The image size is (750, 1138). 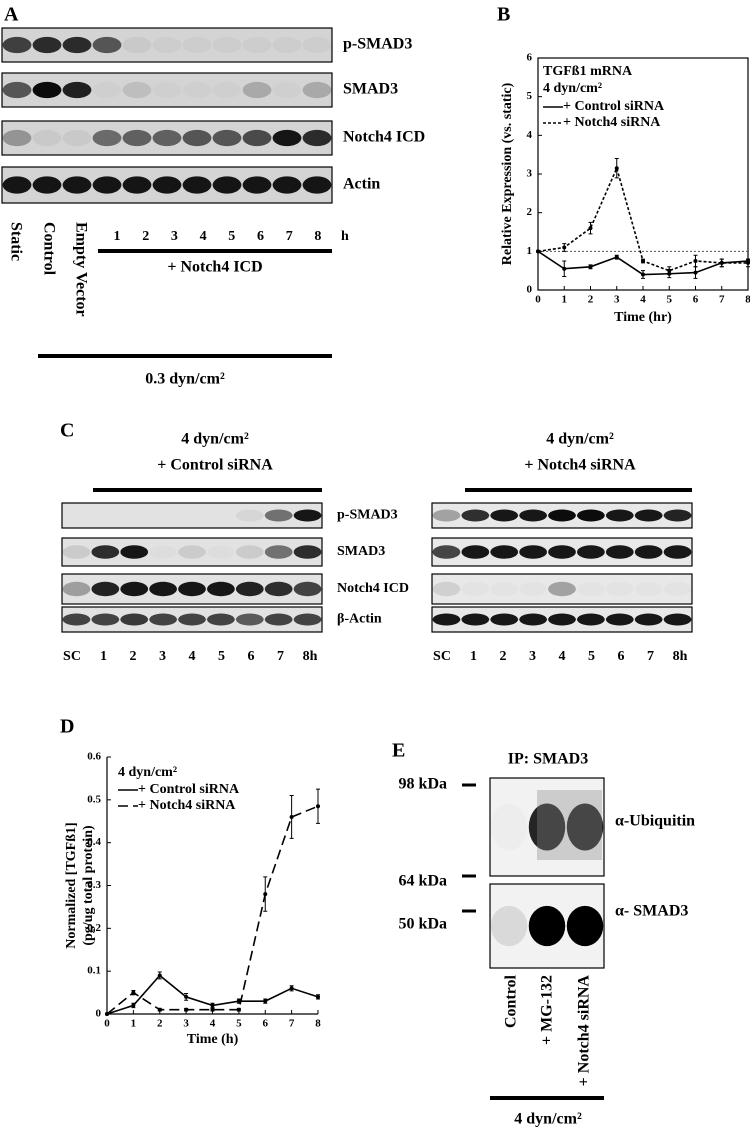 I want to click on blot-label: α- SMAD3, so click(x=651, y=911).